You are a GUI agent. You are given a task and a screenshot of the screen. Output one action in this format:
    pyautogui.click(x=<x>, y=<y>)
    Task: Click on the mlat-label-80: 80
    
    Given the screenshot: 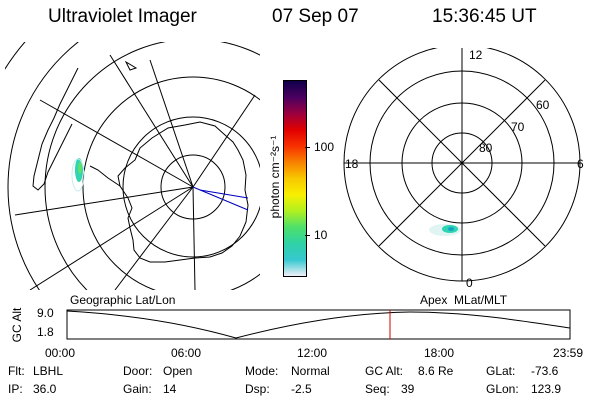 What is the action you would take?
    pyautogui.click(x=486, y=148)
    